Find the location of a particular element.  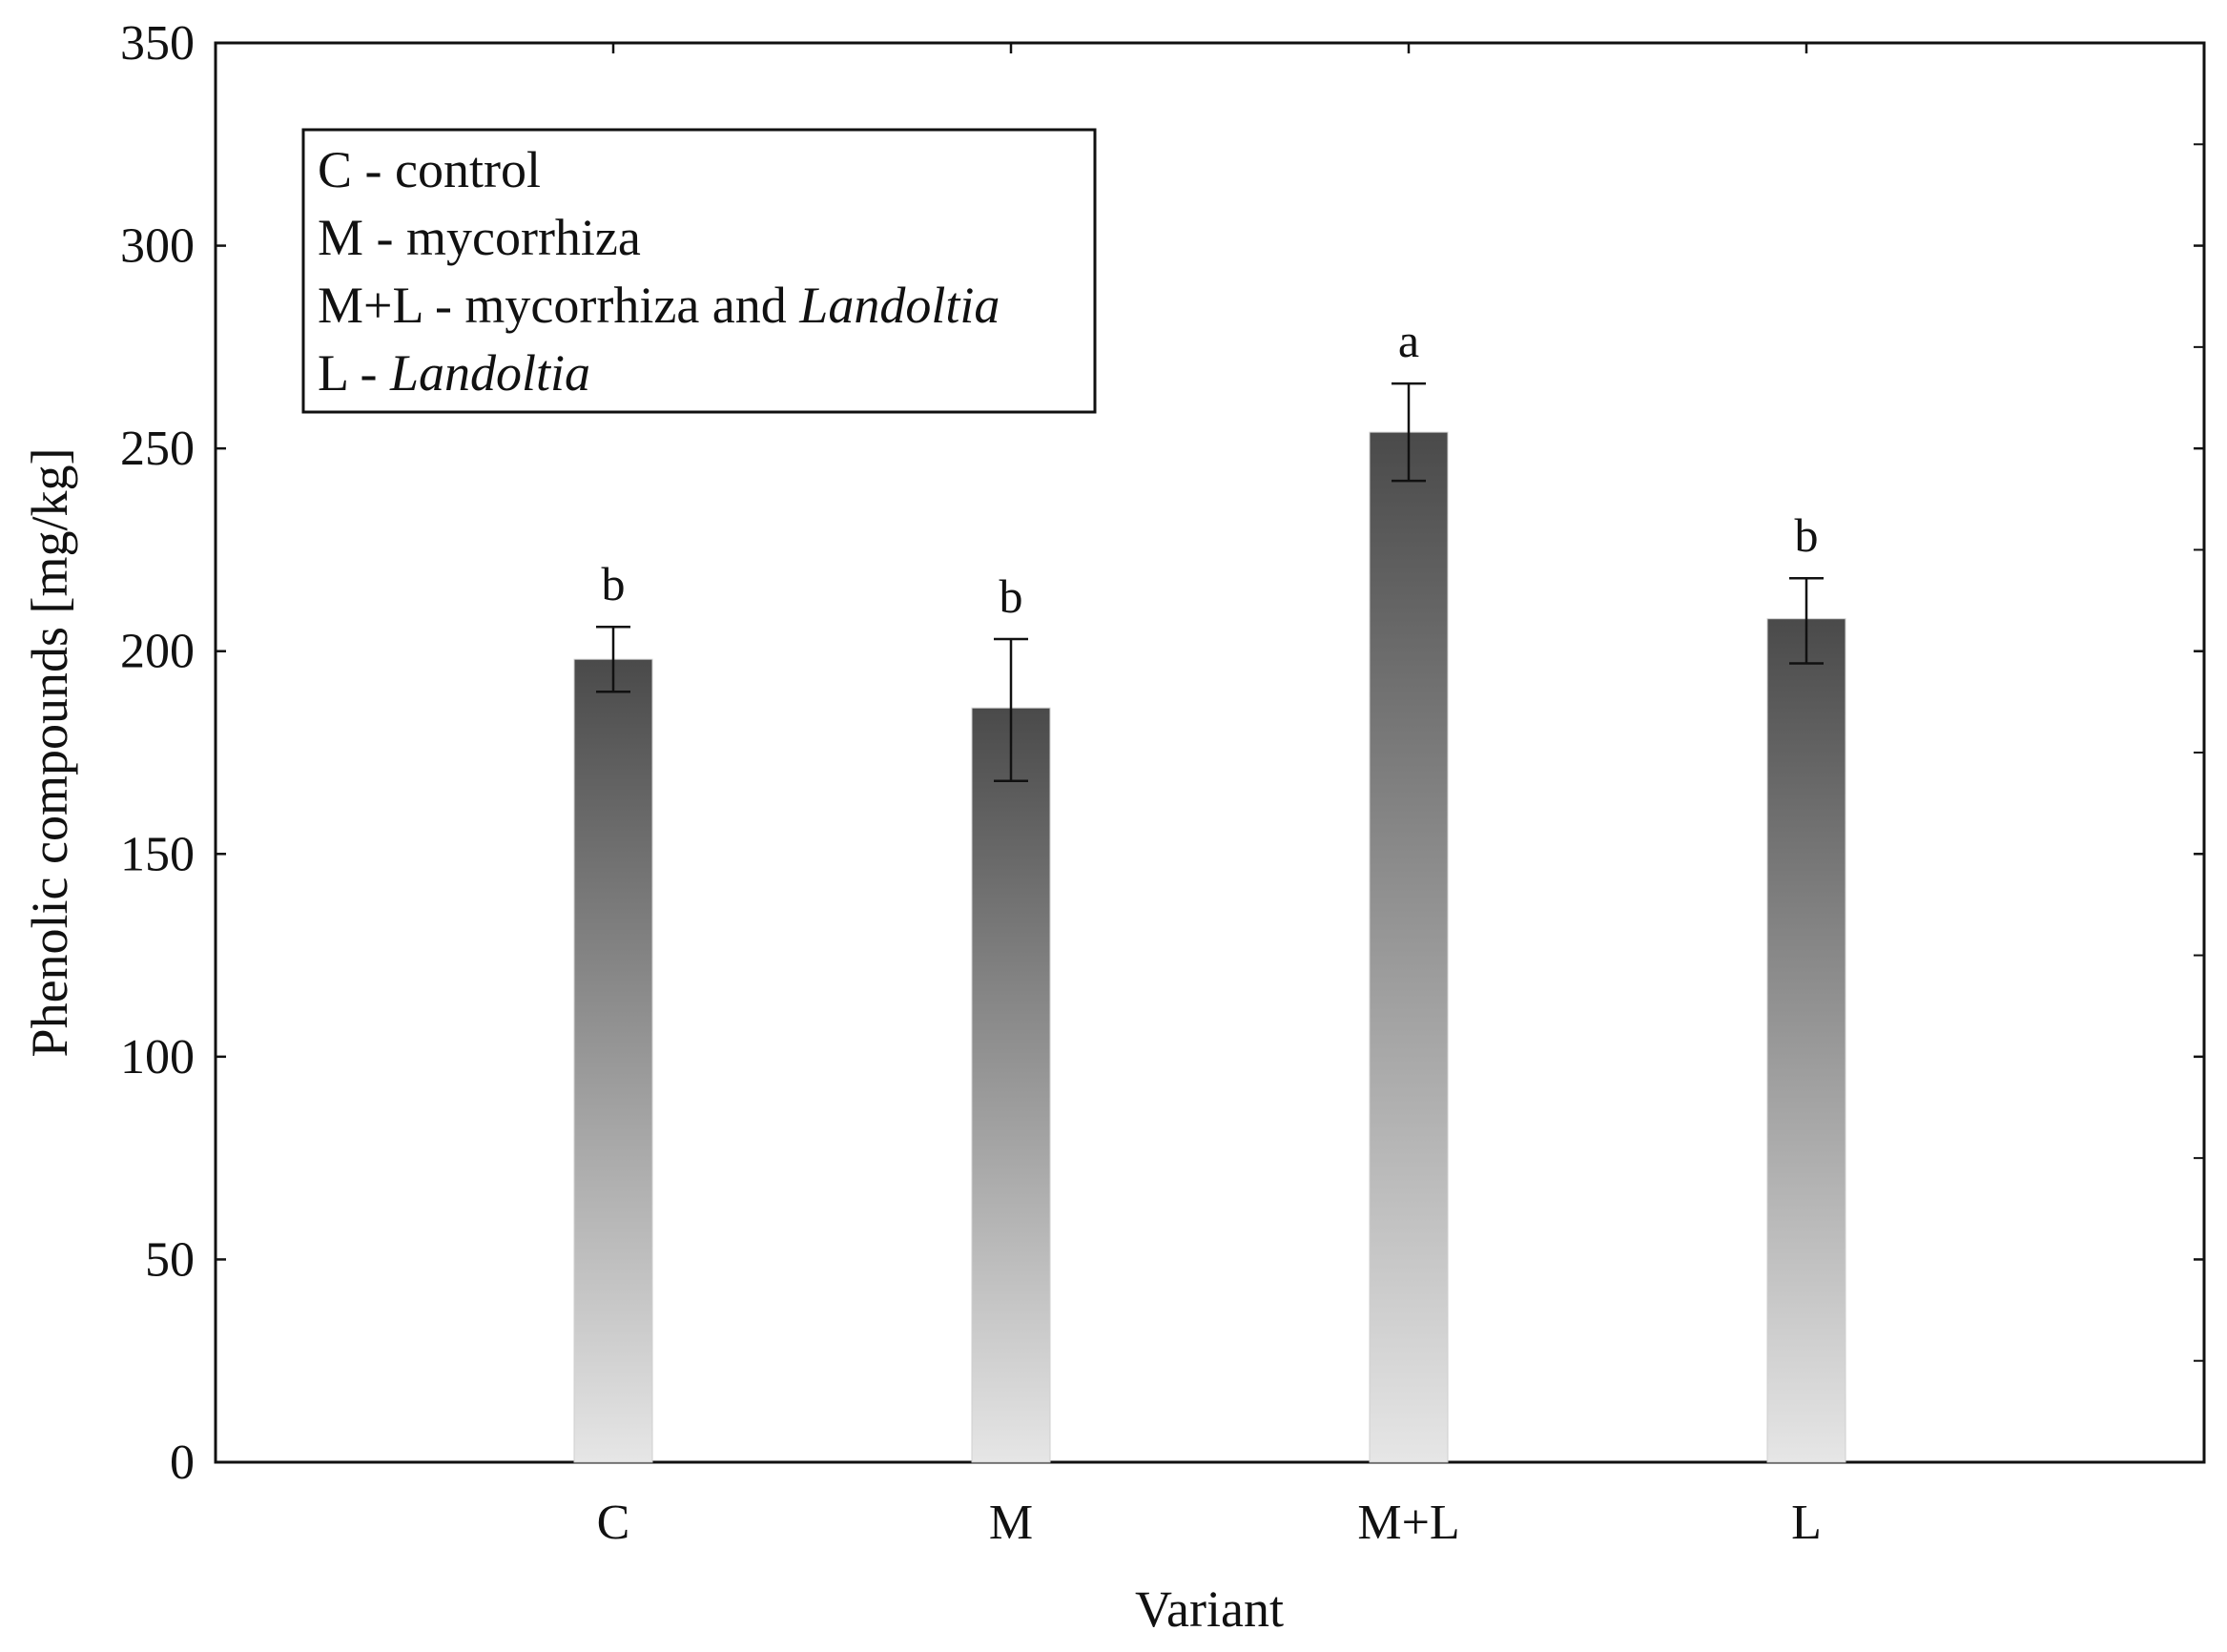

x-tick-label: M+L is located at coordinates (1408, 1523).